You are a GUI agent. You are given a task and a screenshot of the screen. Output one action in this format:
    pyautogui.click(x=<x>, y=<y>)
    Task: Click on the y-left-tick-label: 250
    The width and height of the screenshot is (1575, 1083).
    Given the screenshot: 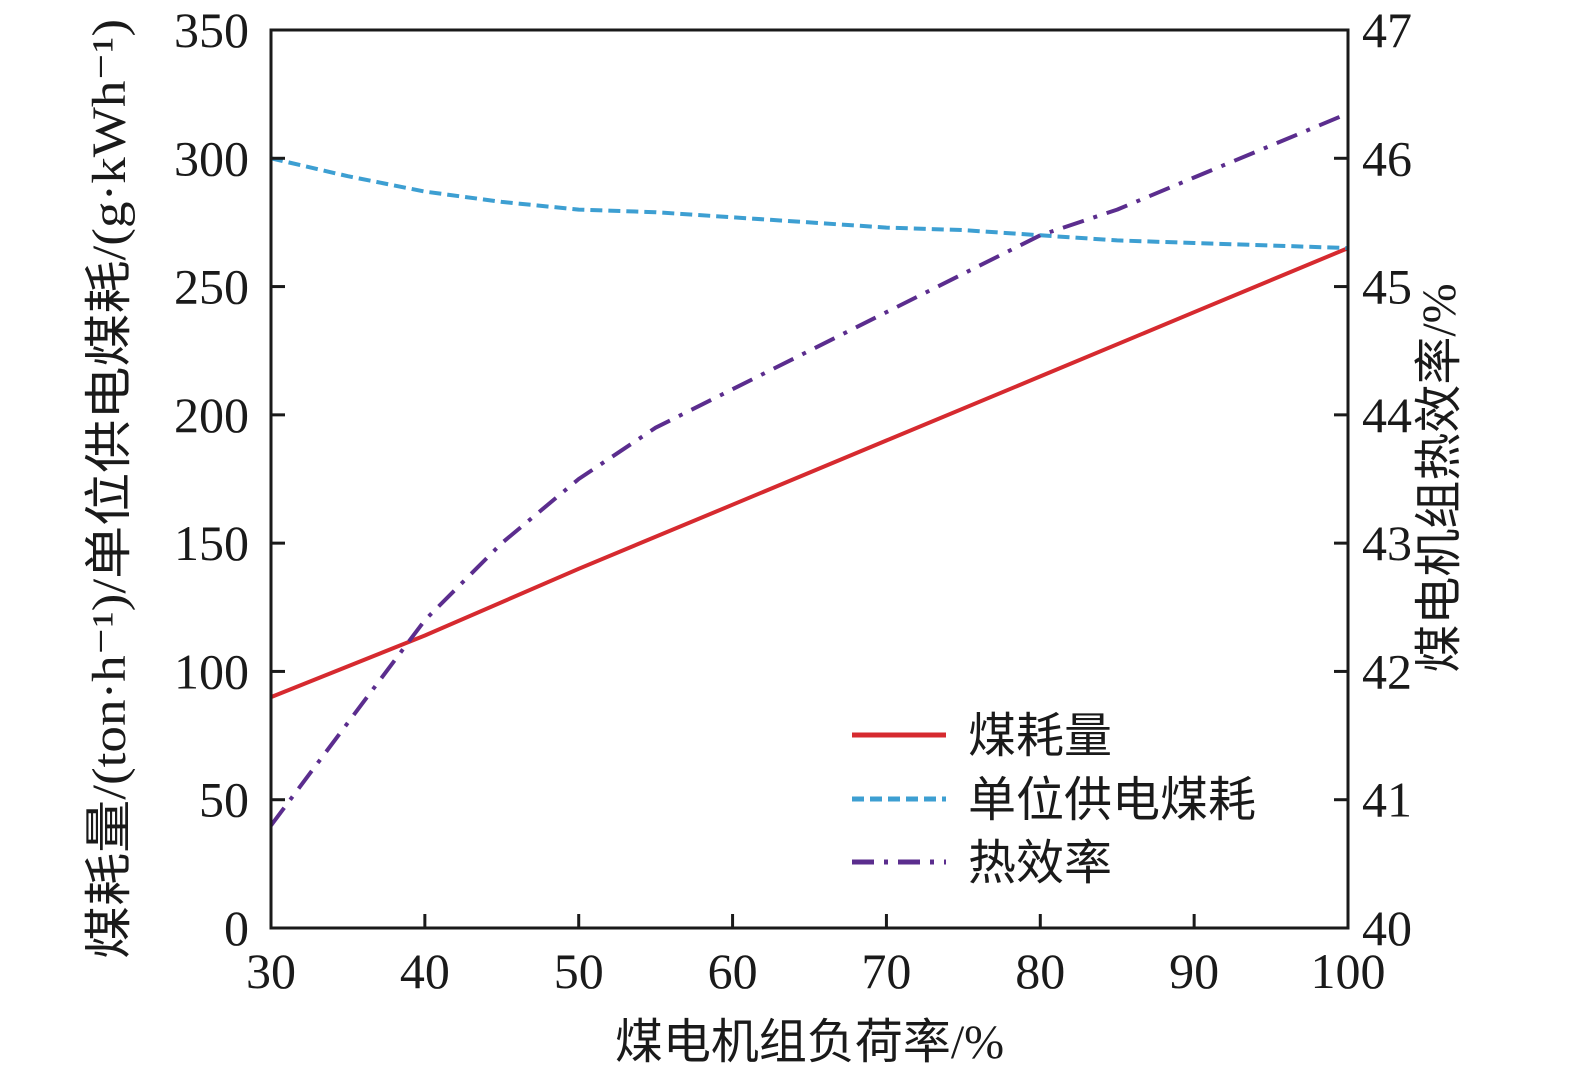 What is the action you would take?
    pyautogui.click(x=211, y=287)
    